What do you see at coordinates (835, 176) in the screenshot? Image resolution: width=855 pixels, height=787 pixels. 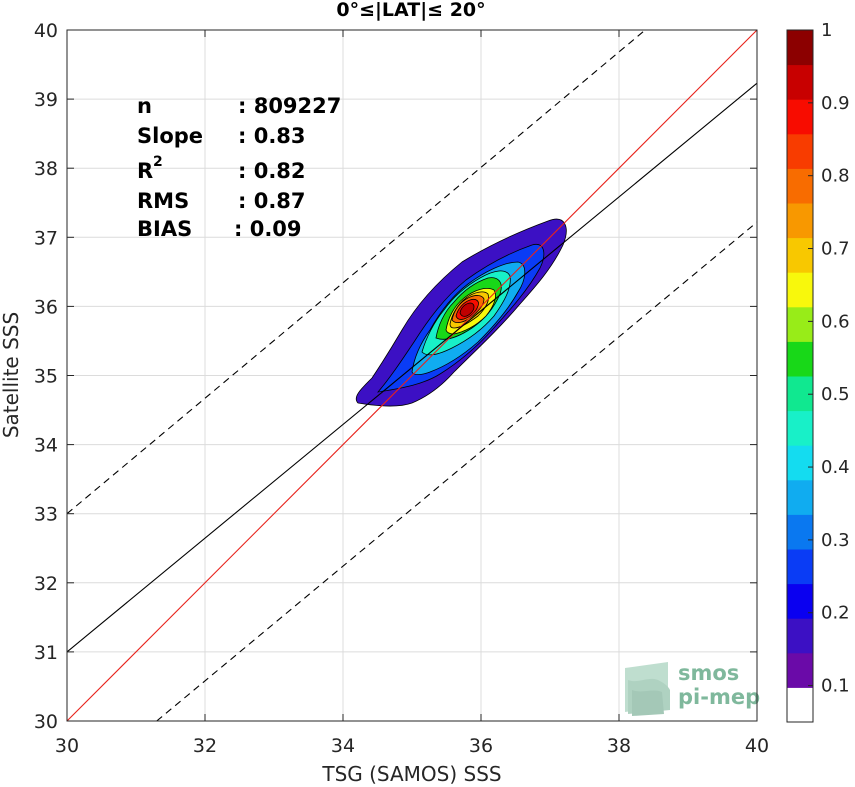 I see `colorbar-tick-label: 0.8` at bounding box center [835, 176].